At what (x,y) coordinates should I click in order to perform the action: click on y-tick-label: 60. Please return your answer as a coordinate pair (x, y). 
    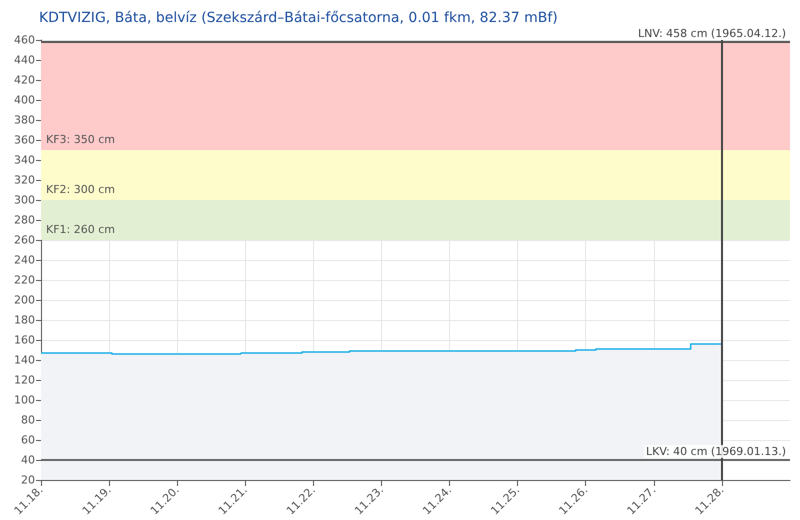
    Looking at the image, I should click on (28, 440).